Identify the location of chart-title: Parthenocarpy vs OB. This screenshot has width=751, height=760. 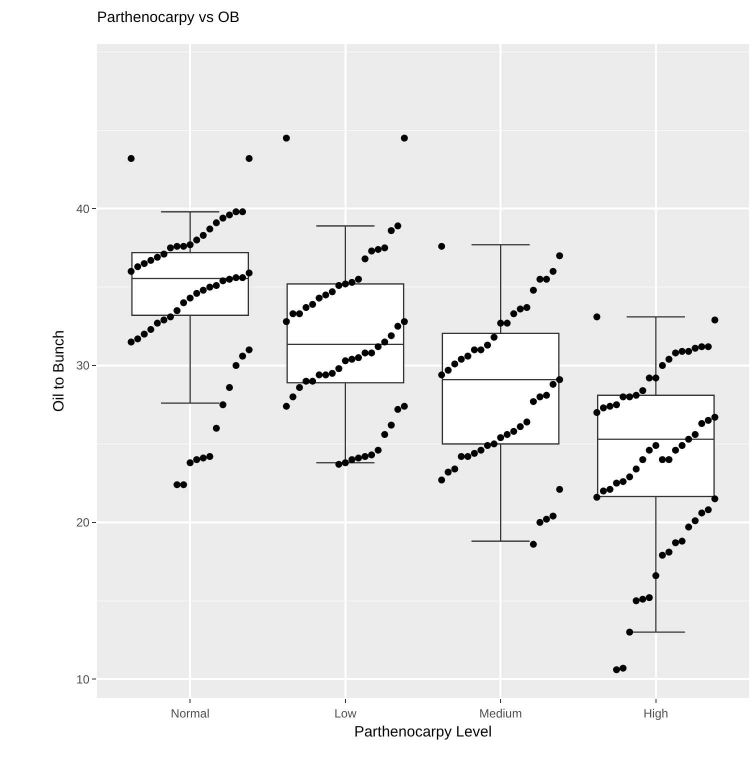
(168, 17).